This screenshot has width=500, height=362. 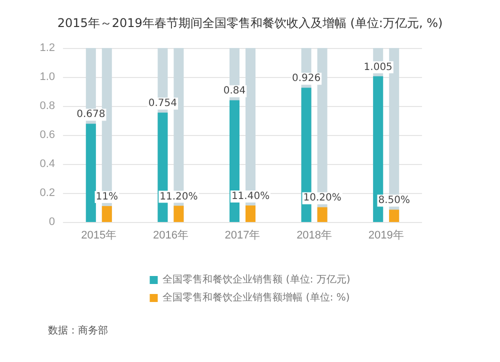 What do you see at coordinates (256, 298) in the screenshot?
I see `legend-label: 全国零售和餐饮企业销售额增幅 (单位: %)` at bounding box center [256, 298].